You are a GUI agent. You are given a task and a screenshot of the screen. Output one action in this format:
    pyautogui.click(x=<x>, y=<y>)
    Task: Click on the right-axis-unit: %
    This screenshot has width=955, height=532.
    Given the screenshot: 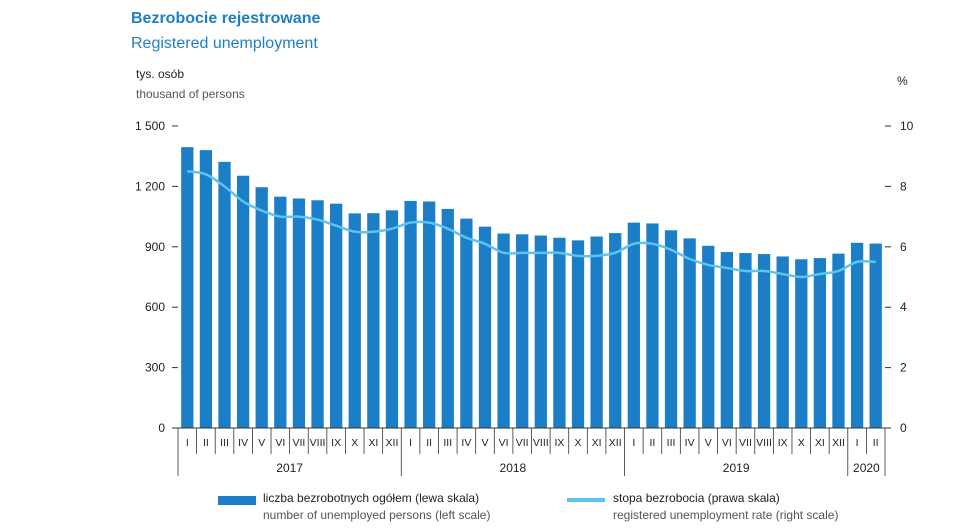 What is the action you would take?
    pyautogui.click(x=902, y=81)
    